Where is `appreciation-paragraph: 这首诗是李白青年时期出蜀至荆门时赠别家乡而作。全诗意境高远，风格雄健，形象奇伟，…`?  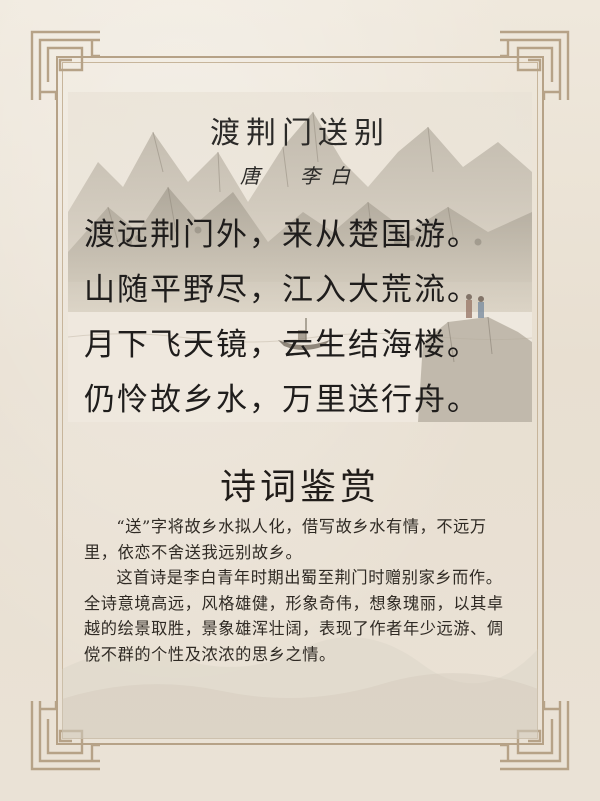 appreciation-paragraph: 这首诗是李白青年时期出蜀至荆门时赠别家乡而作。全诗意境高远，风格雄健，形象奇伟，… is located at coordinates (294, 616).